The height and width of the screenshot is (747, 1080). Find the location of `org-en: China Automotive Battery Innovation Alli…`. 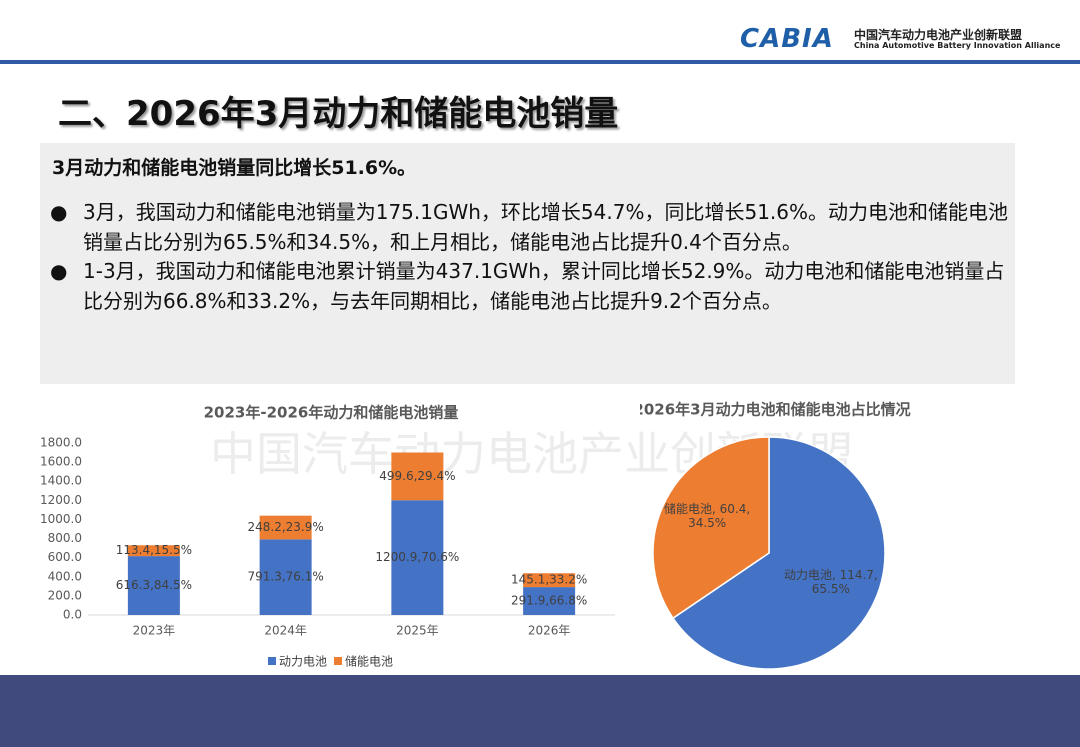

org-en: China Automotive Battery Innovation Alli… is located at coordinates (957, 45).